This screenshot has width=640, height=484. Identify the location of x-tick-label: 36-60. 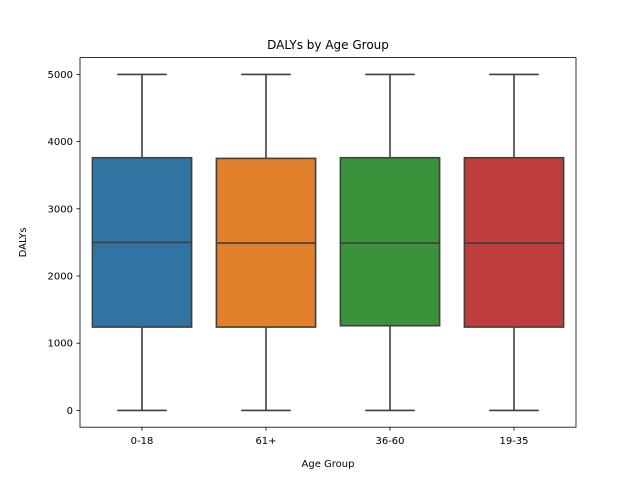
(389, 441).